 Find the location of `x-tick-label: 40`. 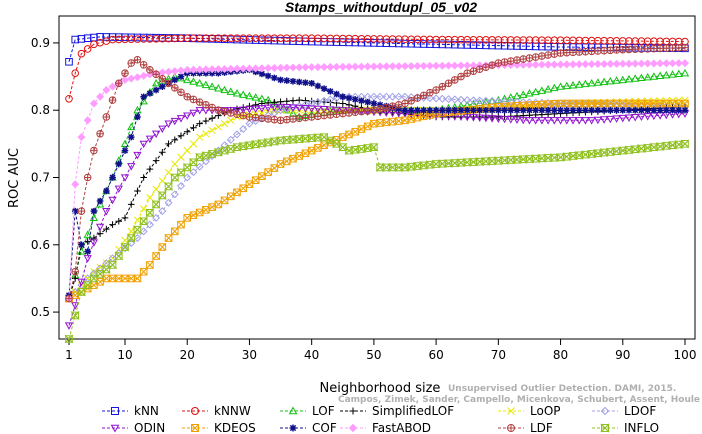

x-tick-label: 40 is located at coordinates (311, 355).